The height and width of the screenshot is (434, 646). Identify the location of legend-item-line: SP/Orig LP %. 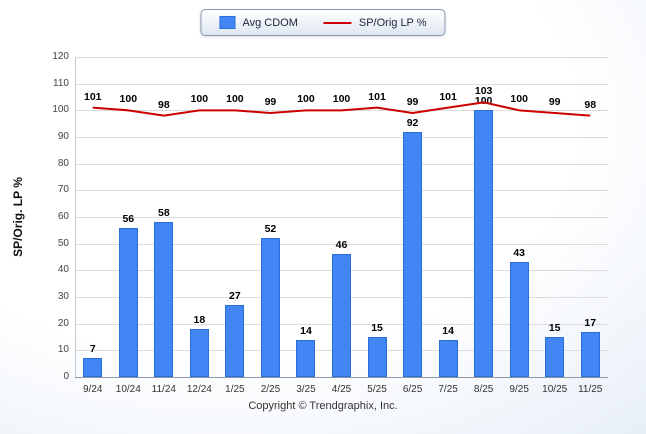
(375, 22).